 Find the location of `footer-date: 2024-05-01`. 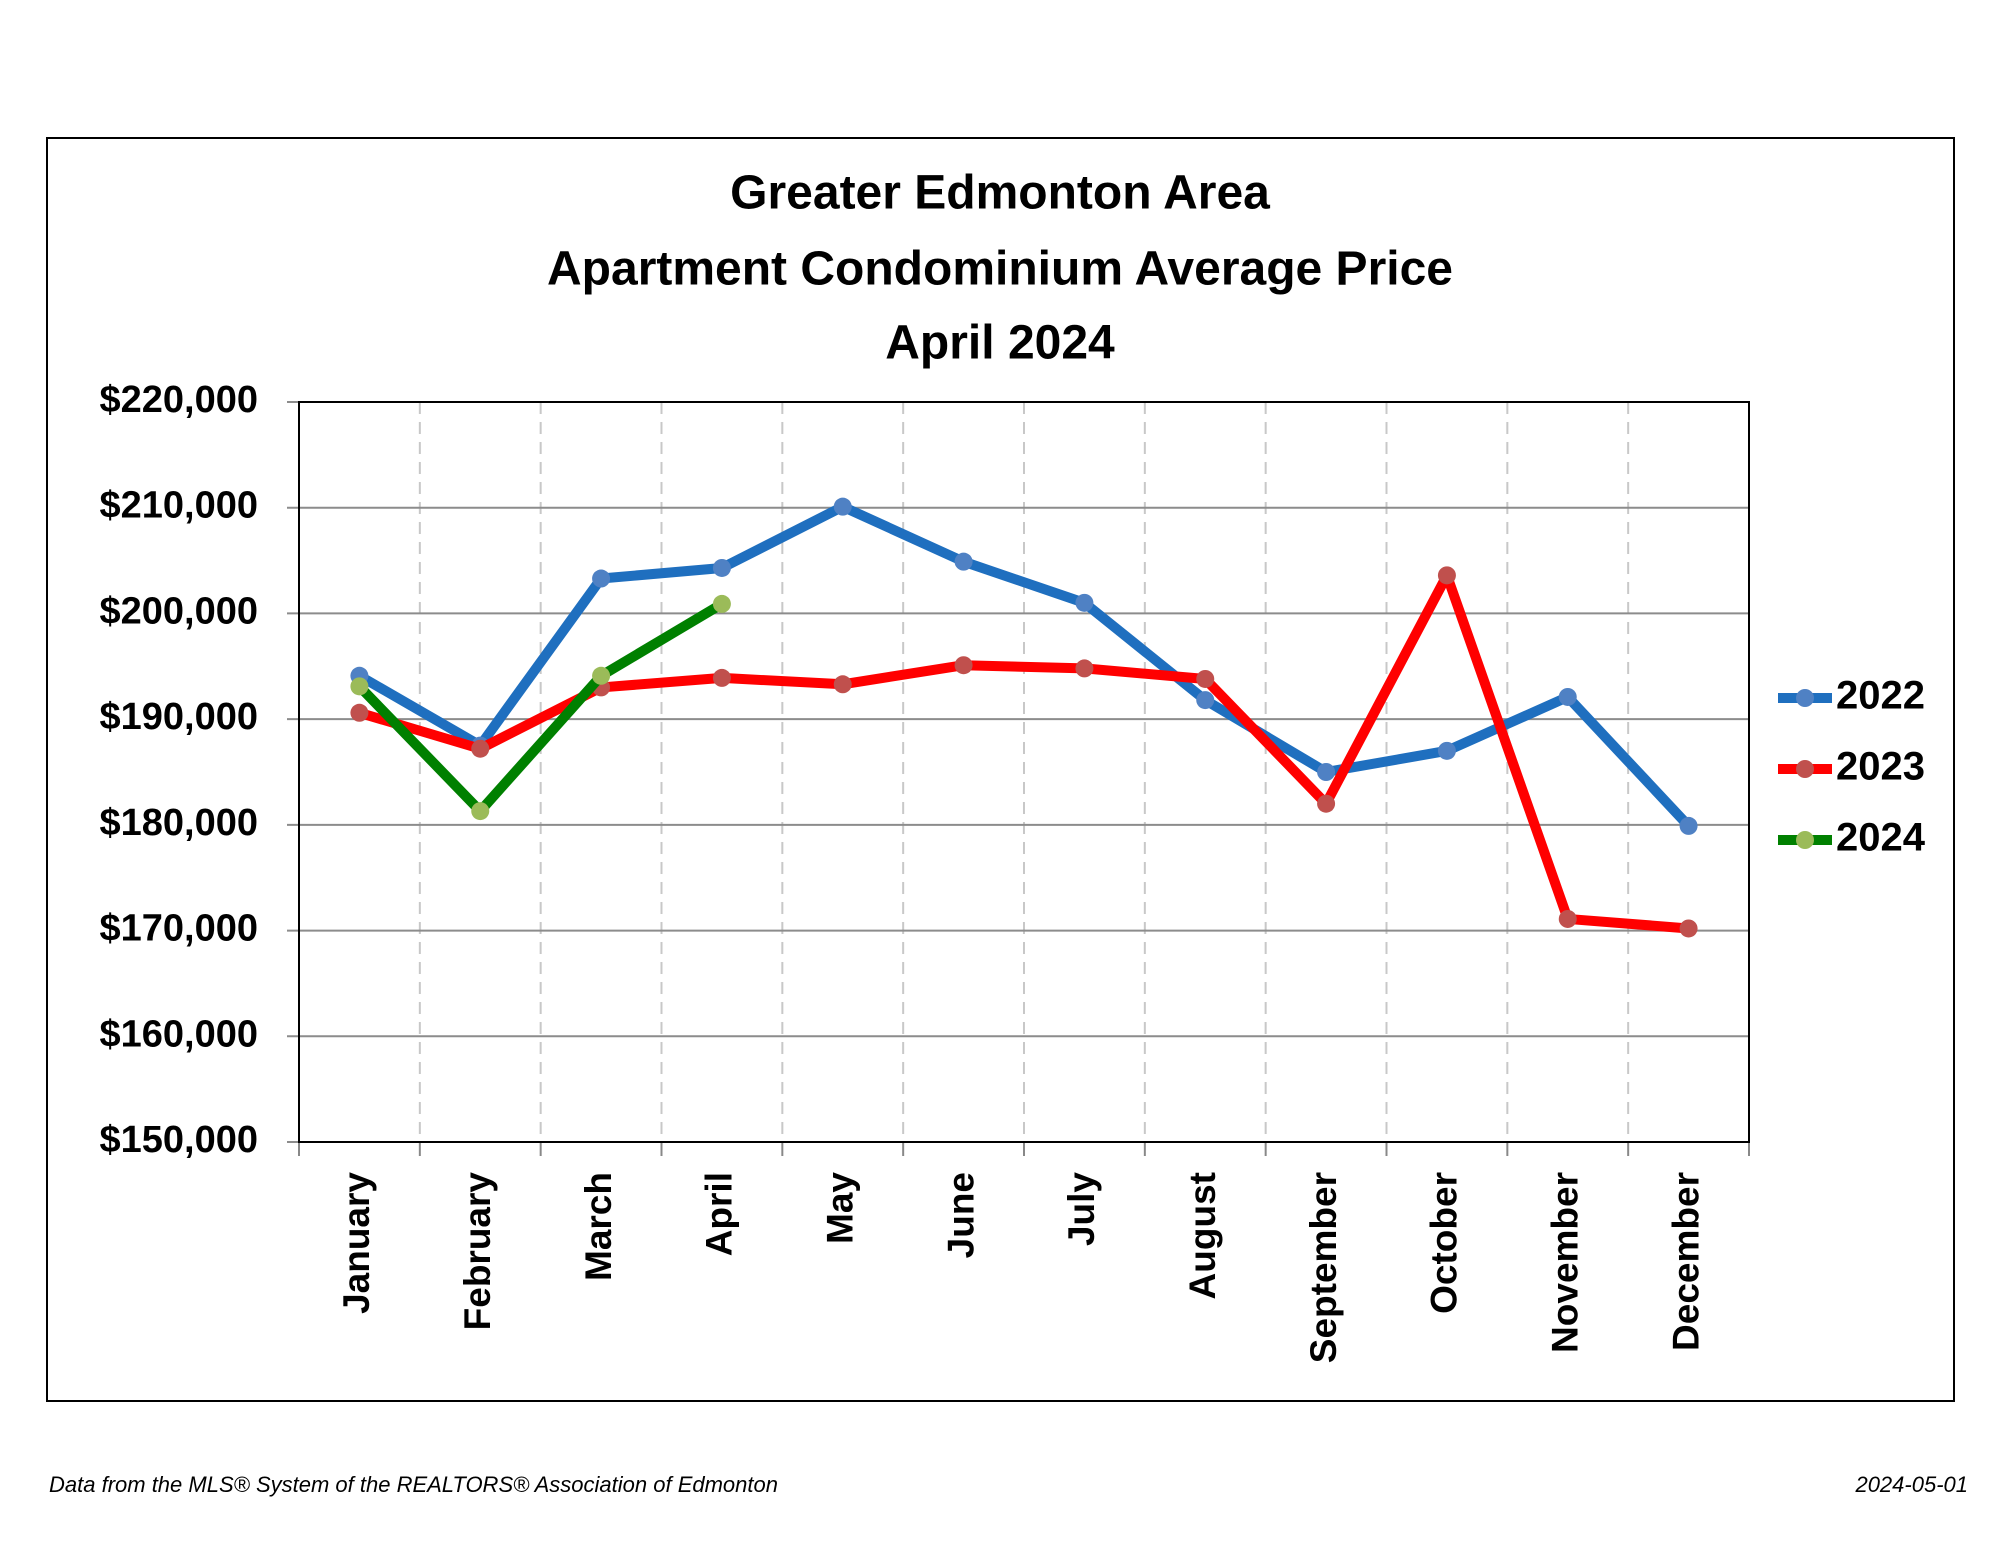

footer-date: 2024-05-01 is located at coordinates (1911, 1484).